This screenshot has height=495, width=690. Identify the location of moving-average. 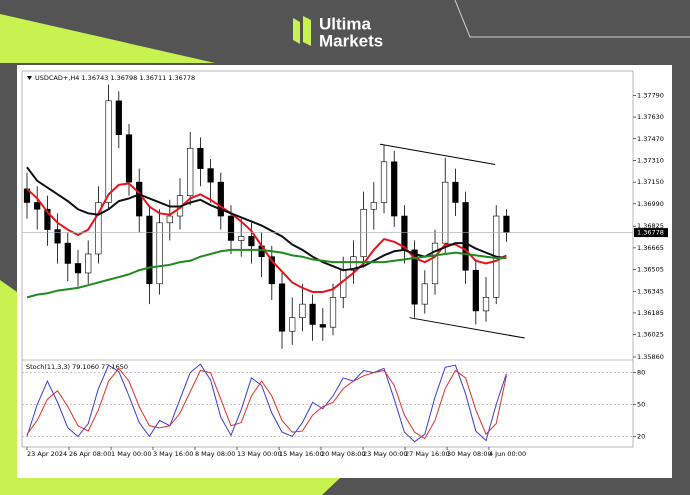
(266, 273).